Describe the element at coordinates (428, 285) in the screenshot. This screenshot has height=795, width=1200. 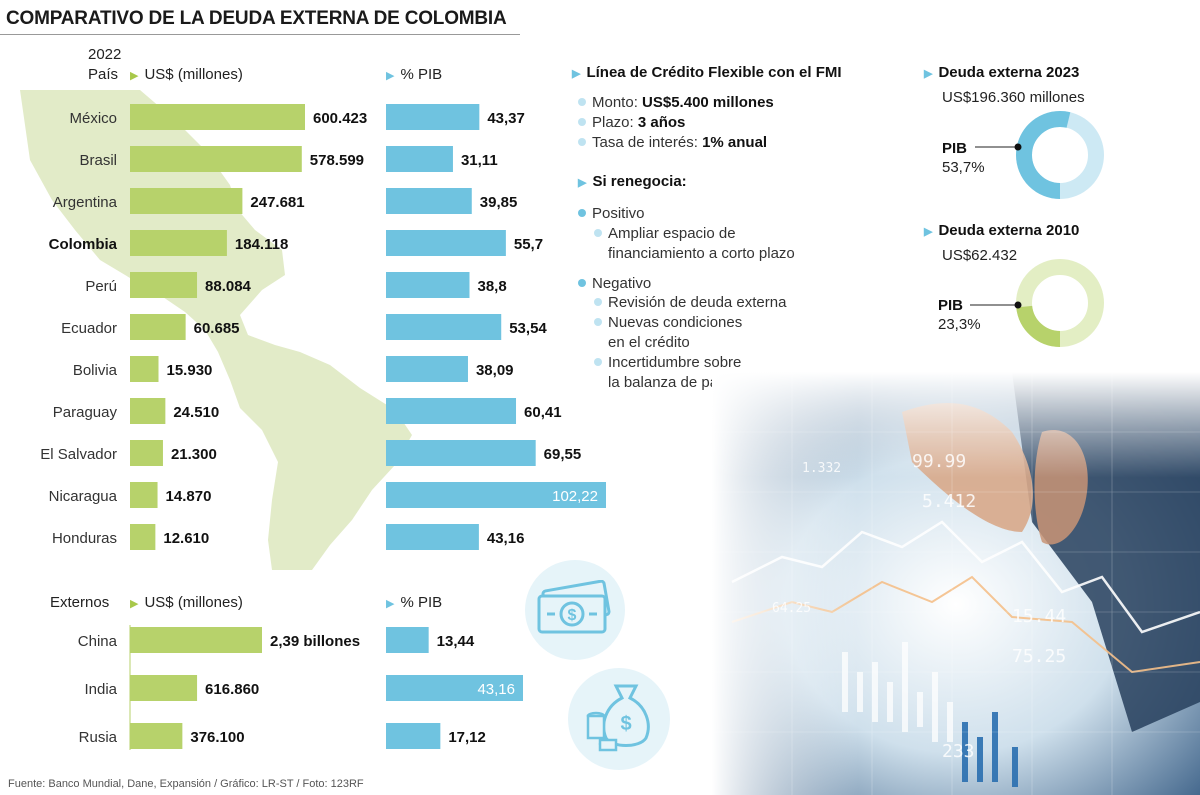
I see `pib-bar-peru` at that location.